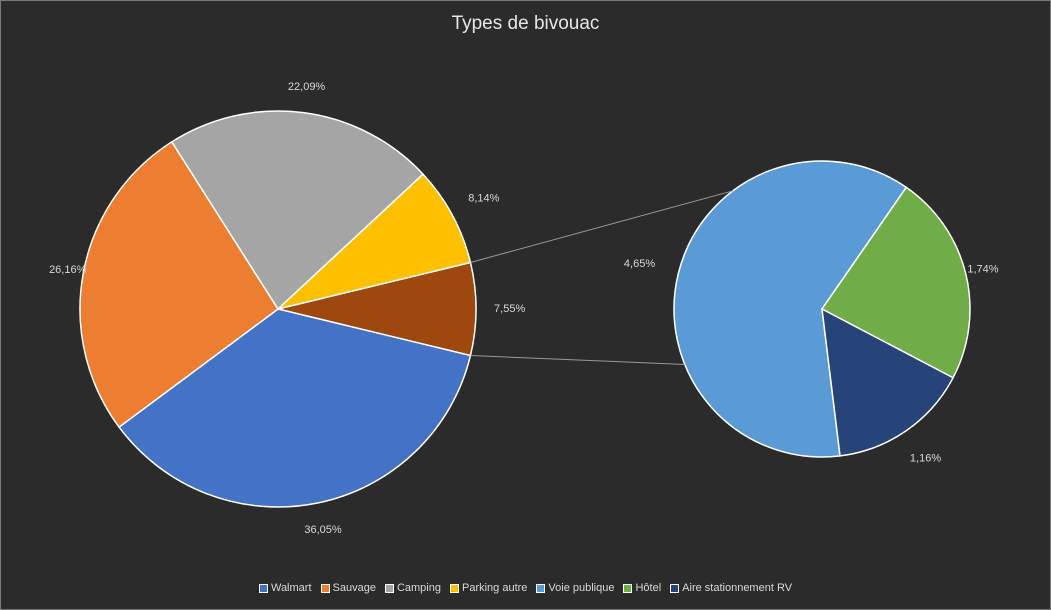 Image resolution: width=1051 pixels, height=610 pixels. What do you see at coordinates (790, 309) in the screenshot?
I see `pie-slice-voie-publique` at bounding box center [790, 309].